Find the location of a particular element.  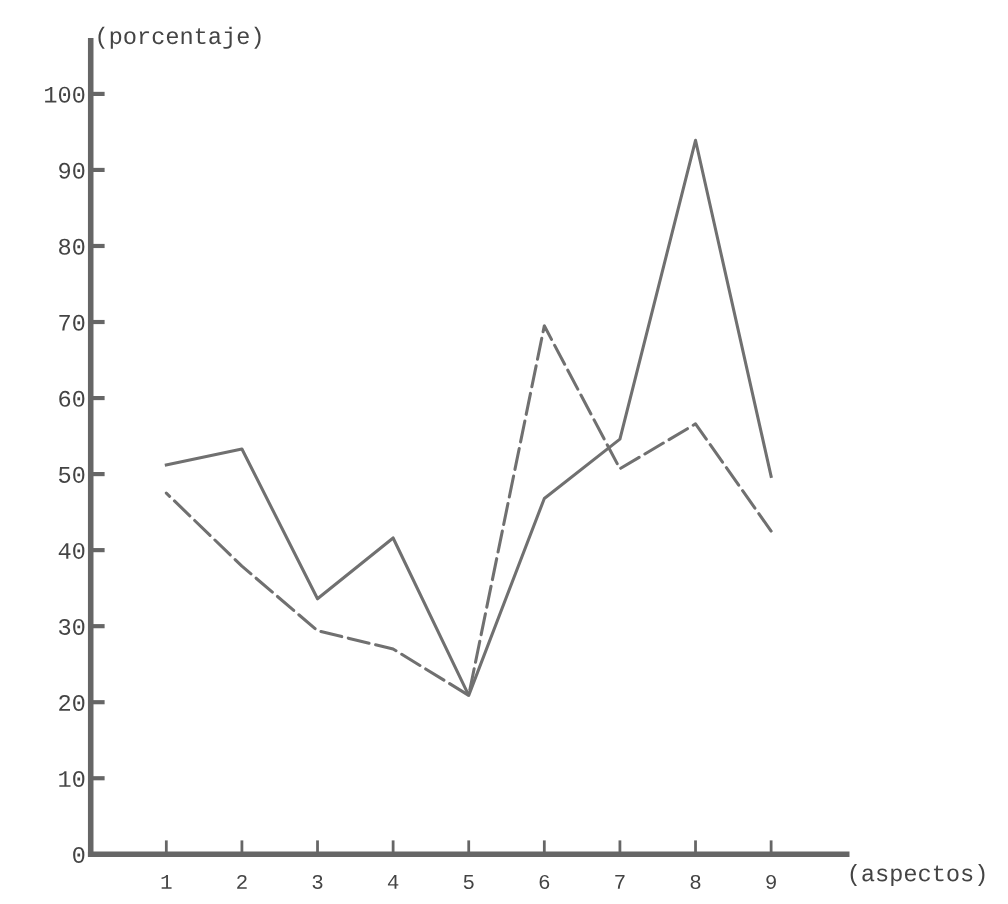

x-tick-label: 8 is located at coordinates (695, 882).